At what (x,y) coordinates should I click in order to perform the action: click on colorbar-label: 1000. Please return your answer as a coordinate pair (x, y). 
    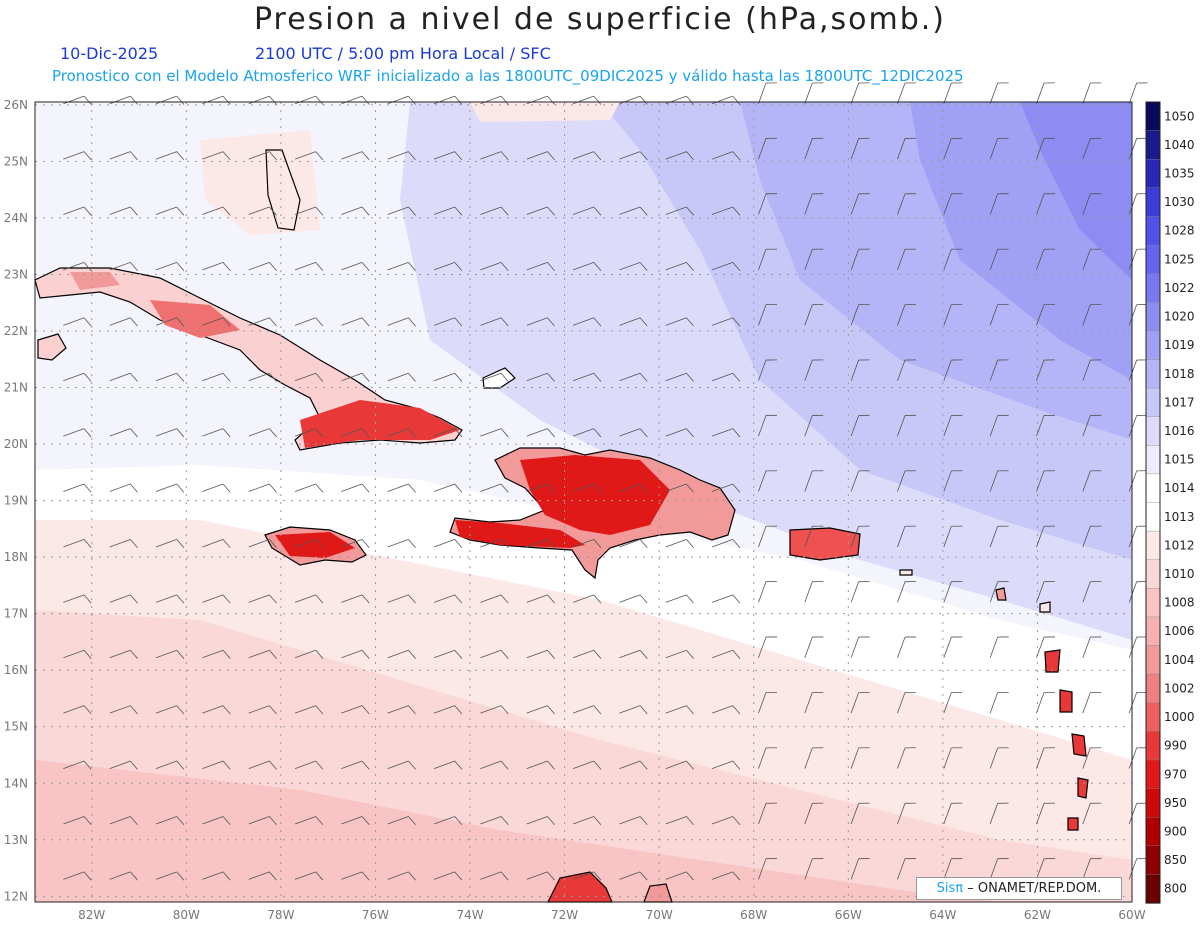
    Looking at the image, I should click on (1179, 717).